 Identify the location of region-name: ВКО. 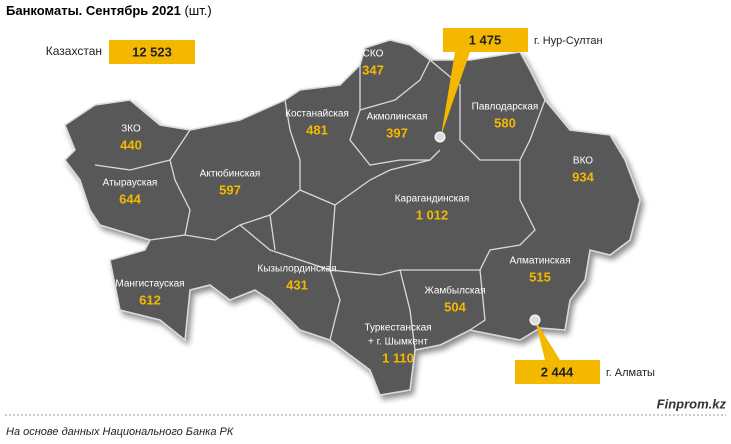
(583, 161).